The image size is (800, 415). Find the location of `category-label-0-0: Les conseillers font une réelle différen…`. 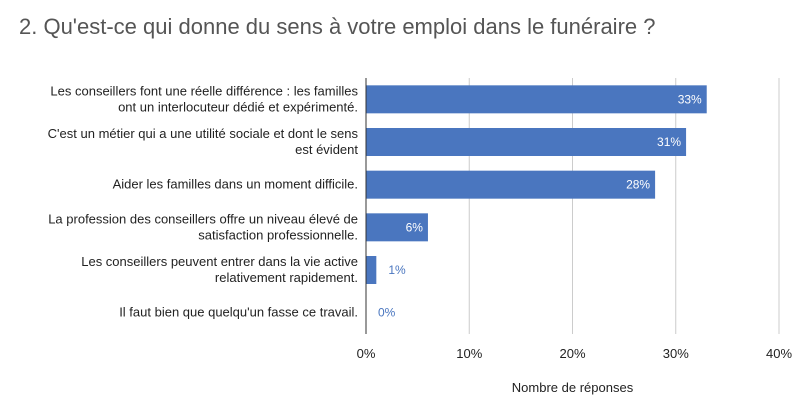

category-label-0-0: Les conseillers font une réelle différen… is located at coordinates (204, 90).